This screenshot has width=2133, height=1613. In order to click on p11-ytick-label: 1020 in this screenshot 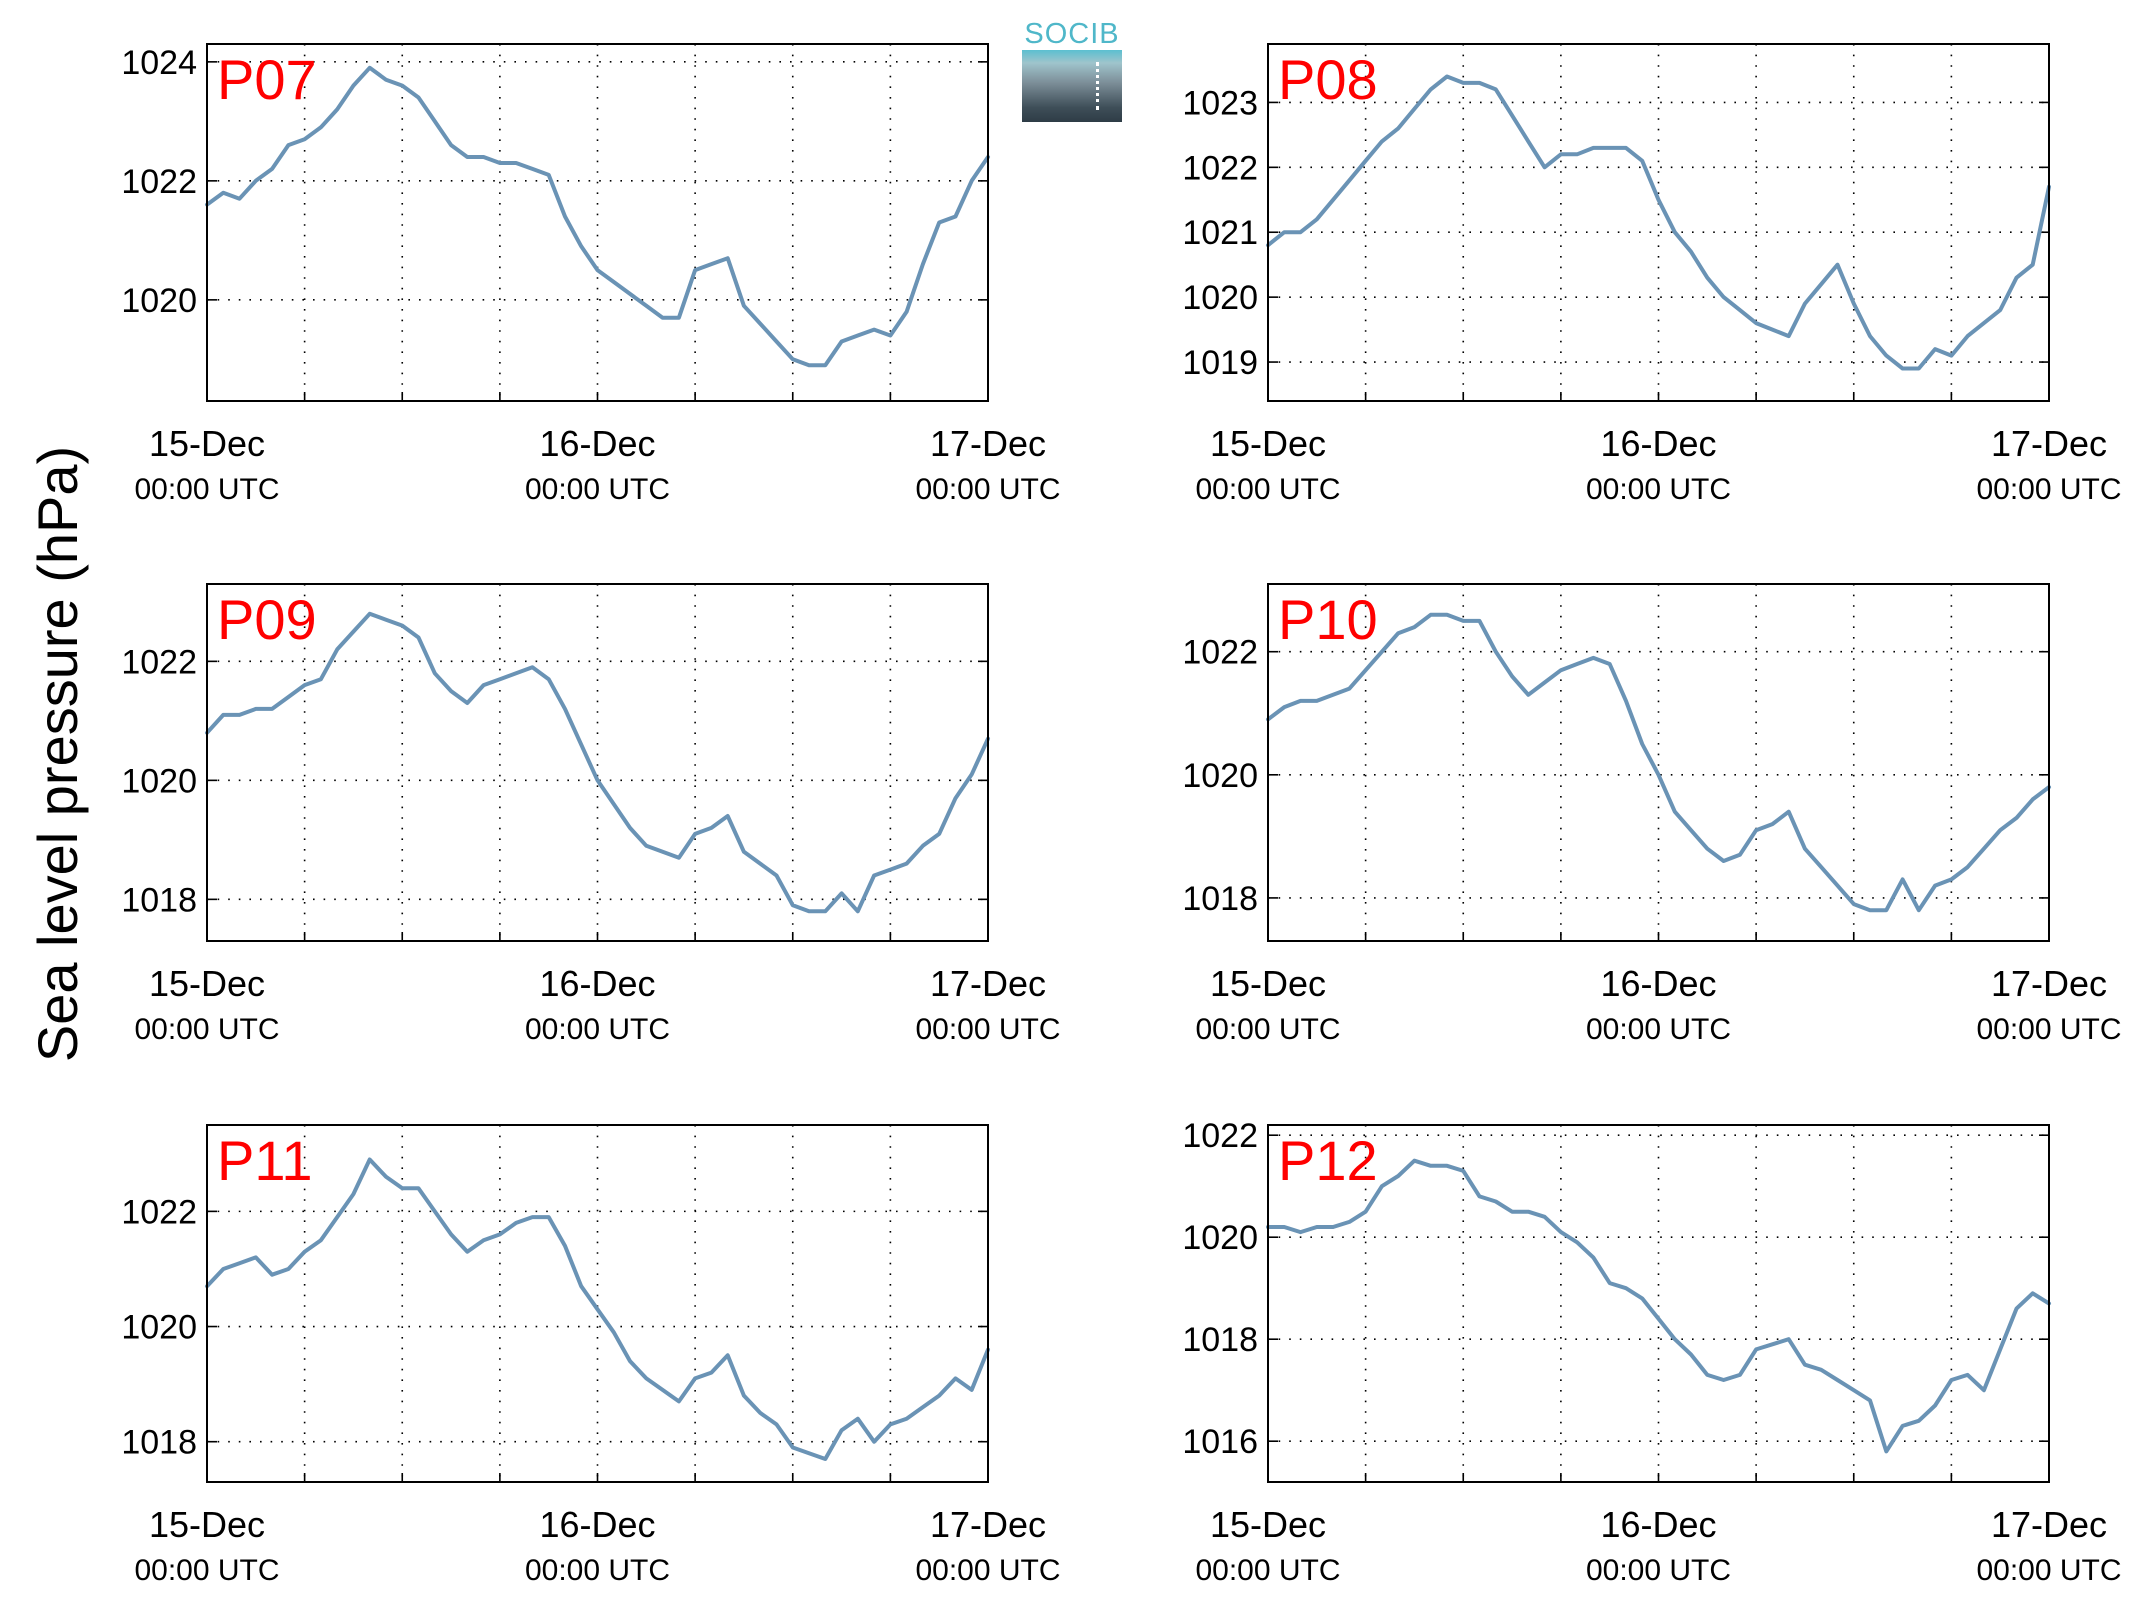, I will do `click(159, 1328)`.